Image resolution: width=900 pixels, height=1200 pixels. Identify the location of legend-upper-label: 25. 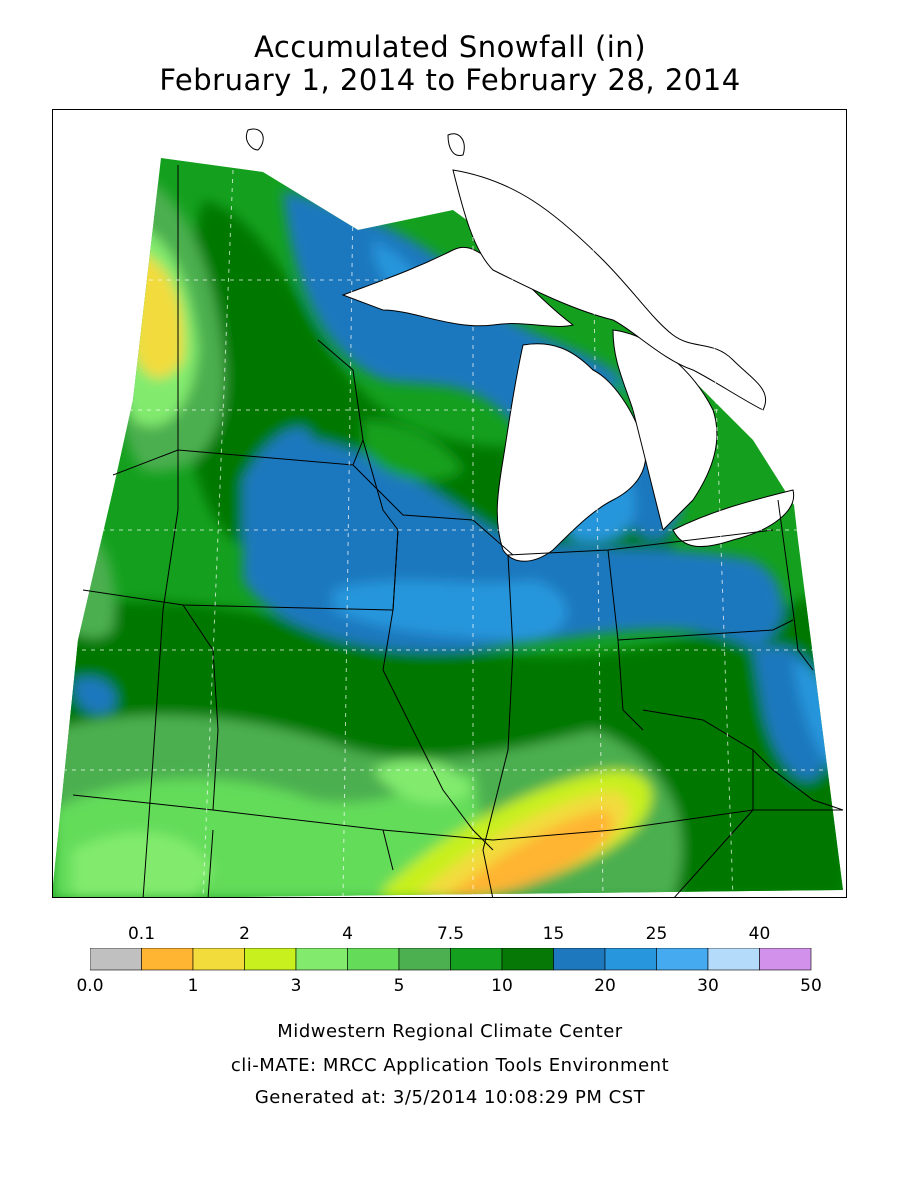
(656, 934).